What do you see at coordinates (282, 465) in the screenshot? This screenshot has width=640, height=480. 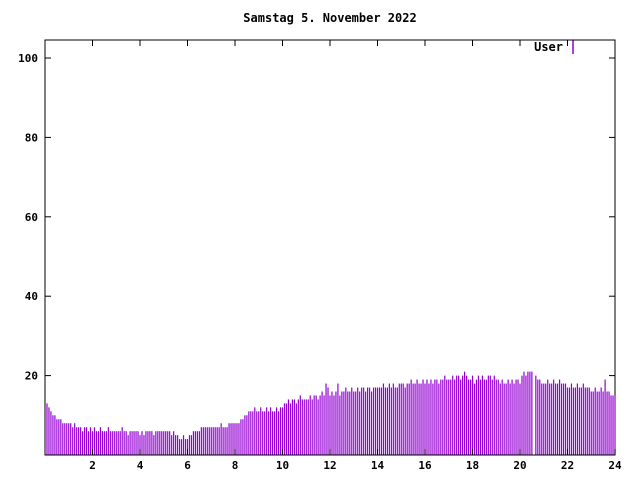 I see `x-tick-label: 10` at bounding box center [282, 465].